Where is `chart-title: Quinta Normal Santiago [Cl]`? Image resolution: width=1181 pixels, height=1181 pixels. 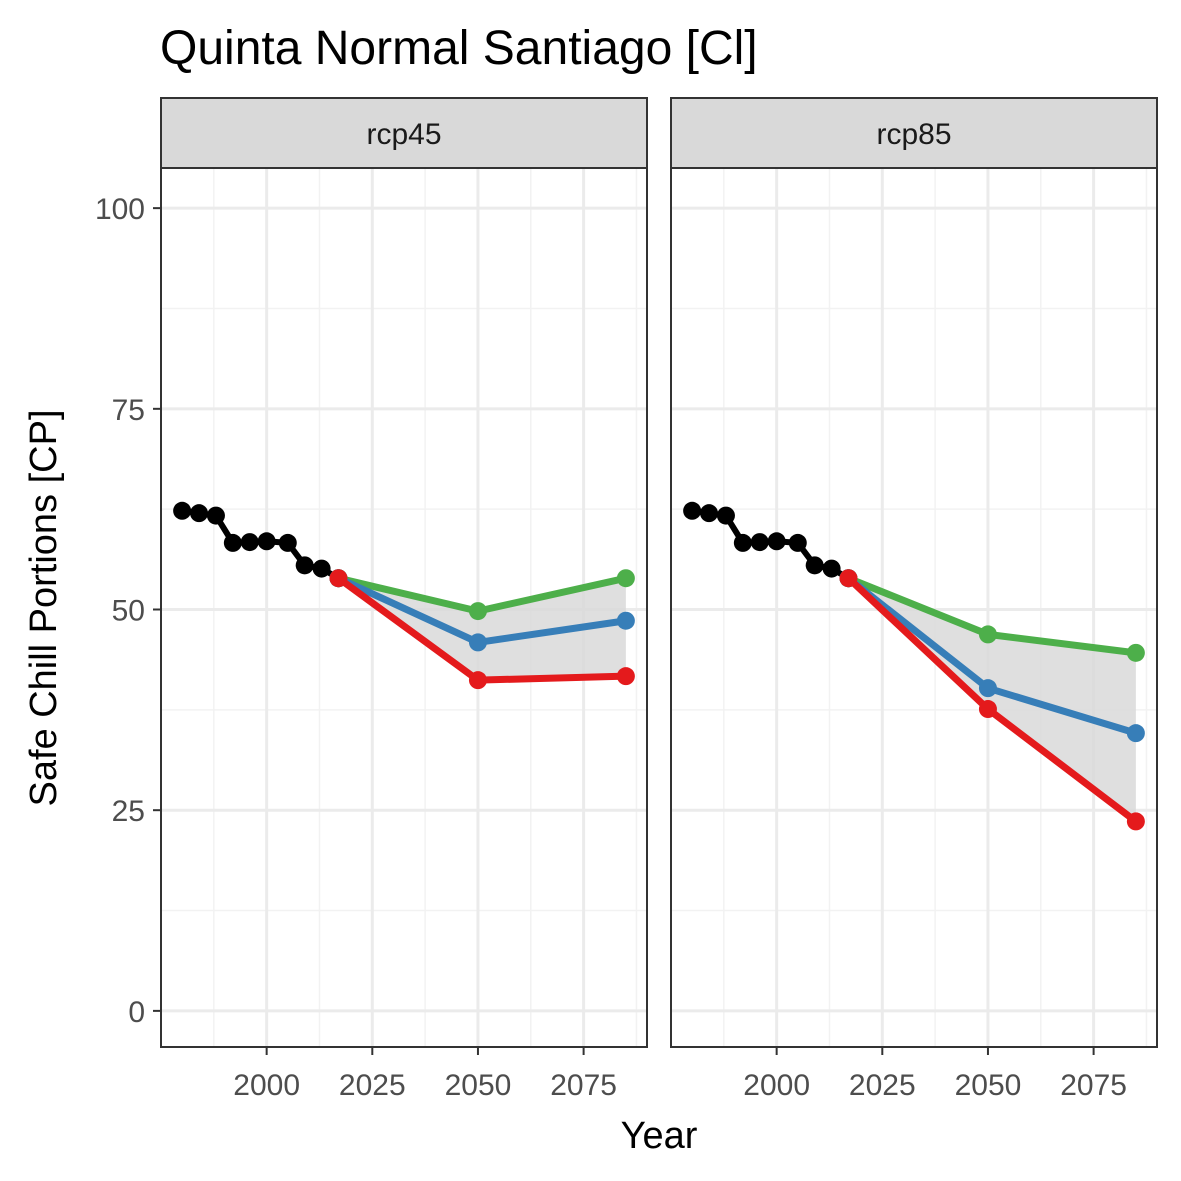
chart-title: Quinta Normal Santiago [Cl] is located at coordinates (459, 48).